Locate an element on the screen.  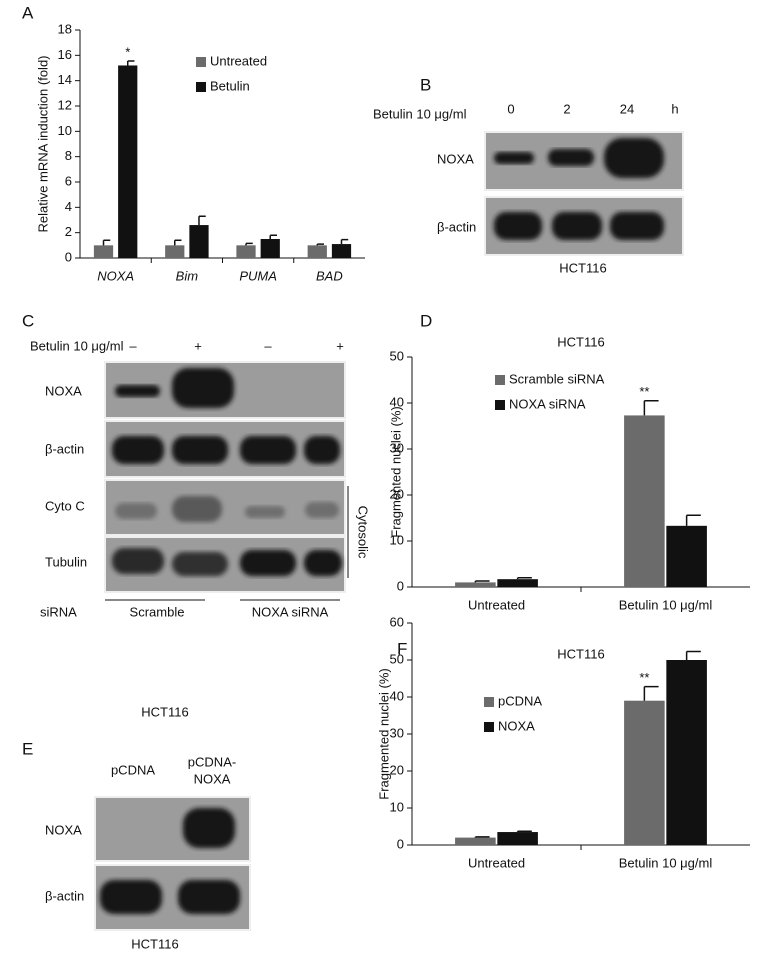
legend-label: NOXA is located at coordinates (516, 725).